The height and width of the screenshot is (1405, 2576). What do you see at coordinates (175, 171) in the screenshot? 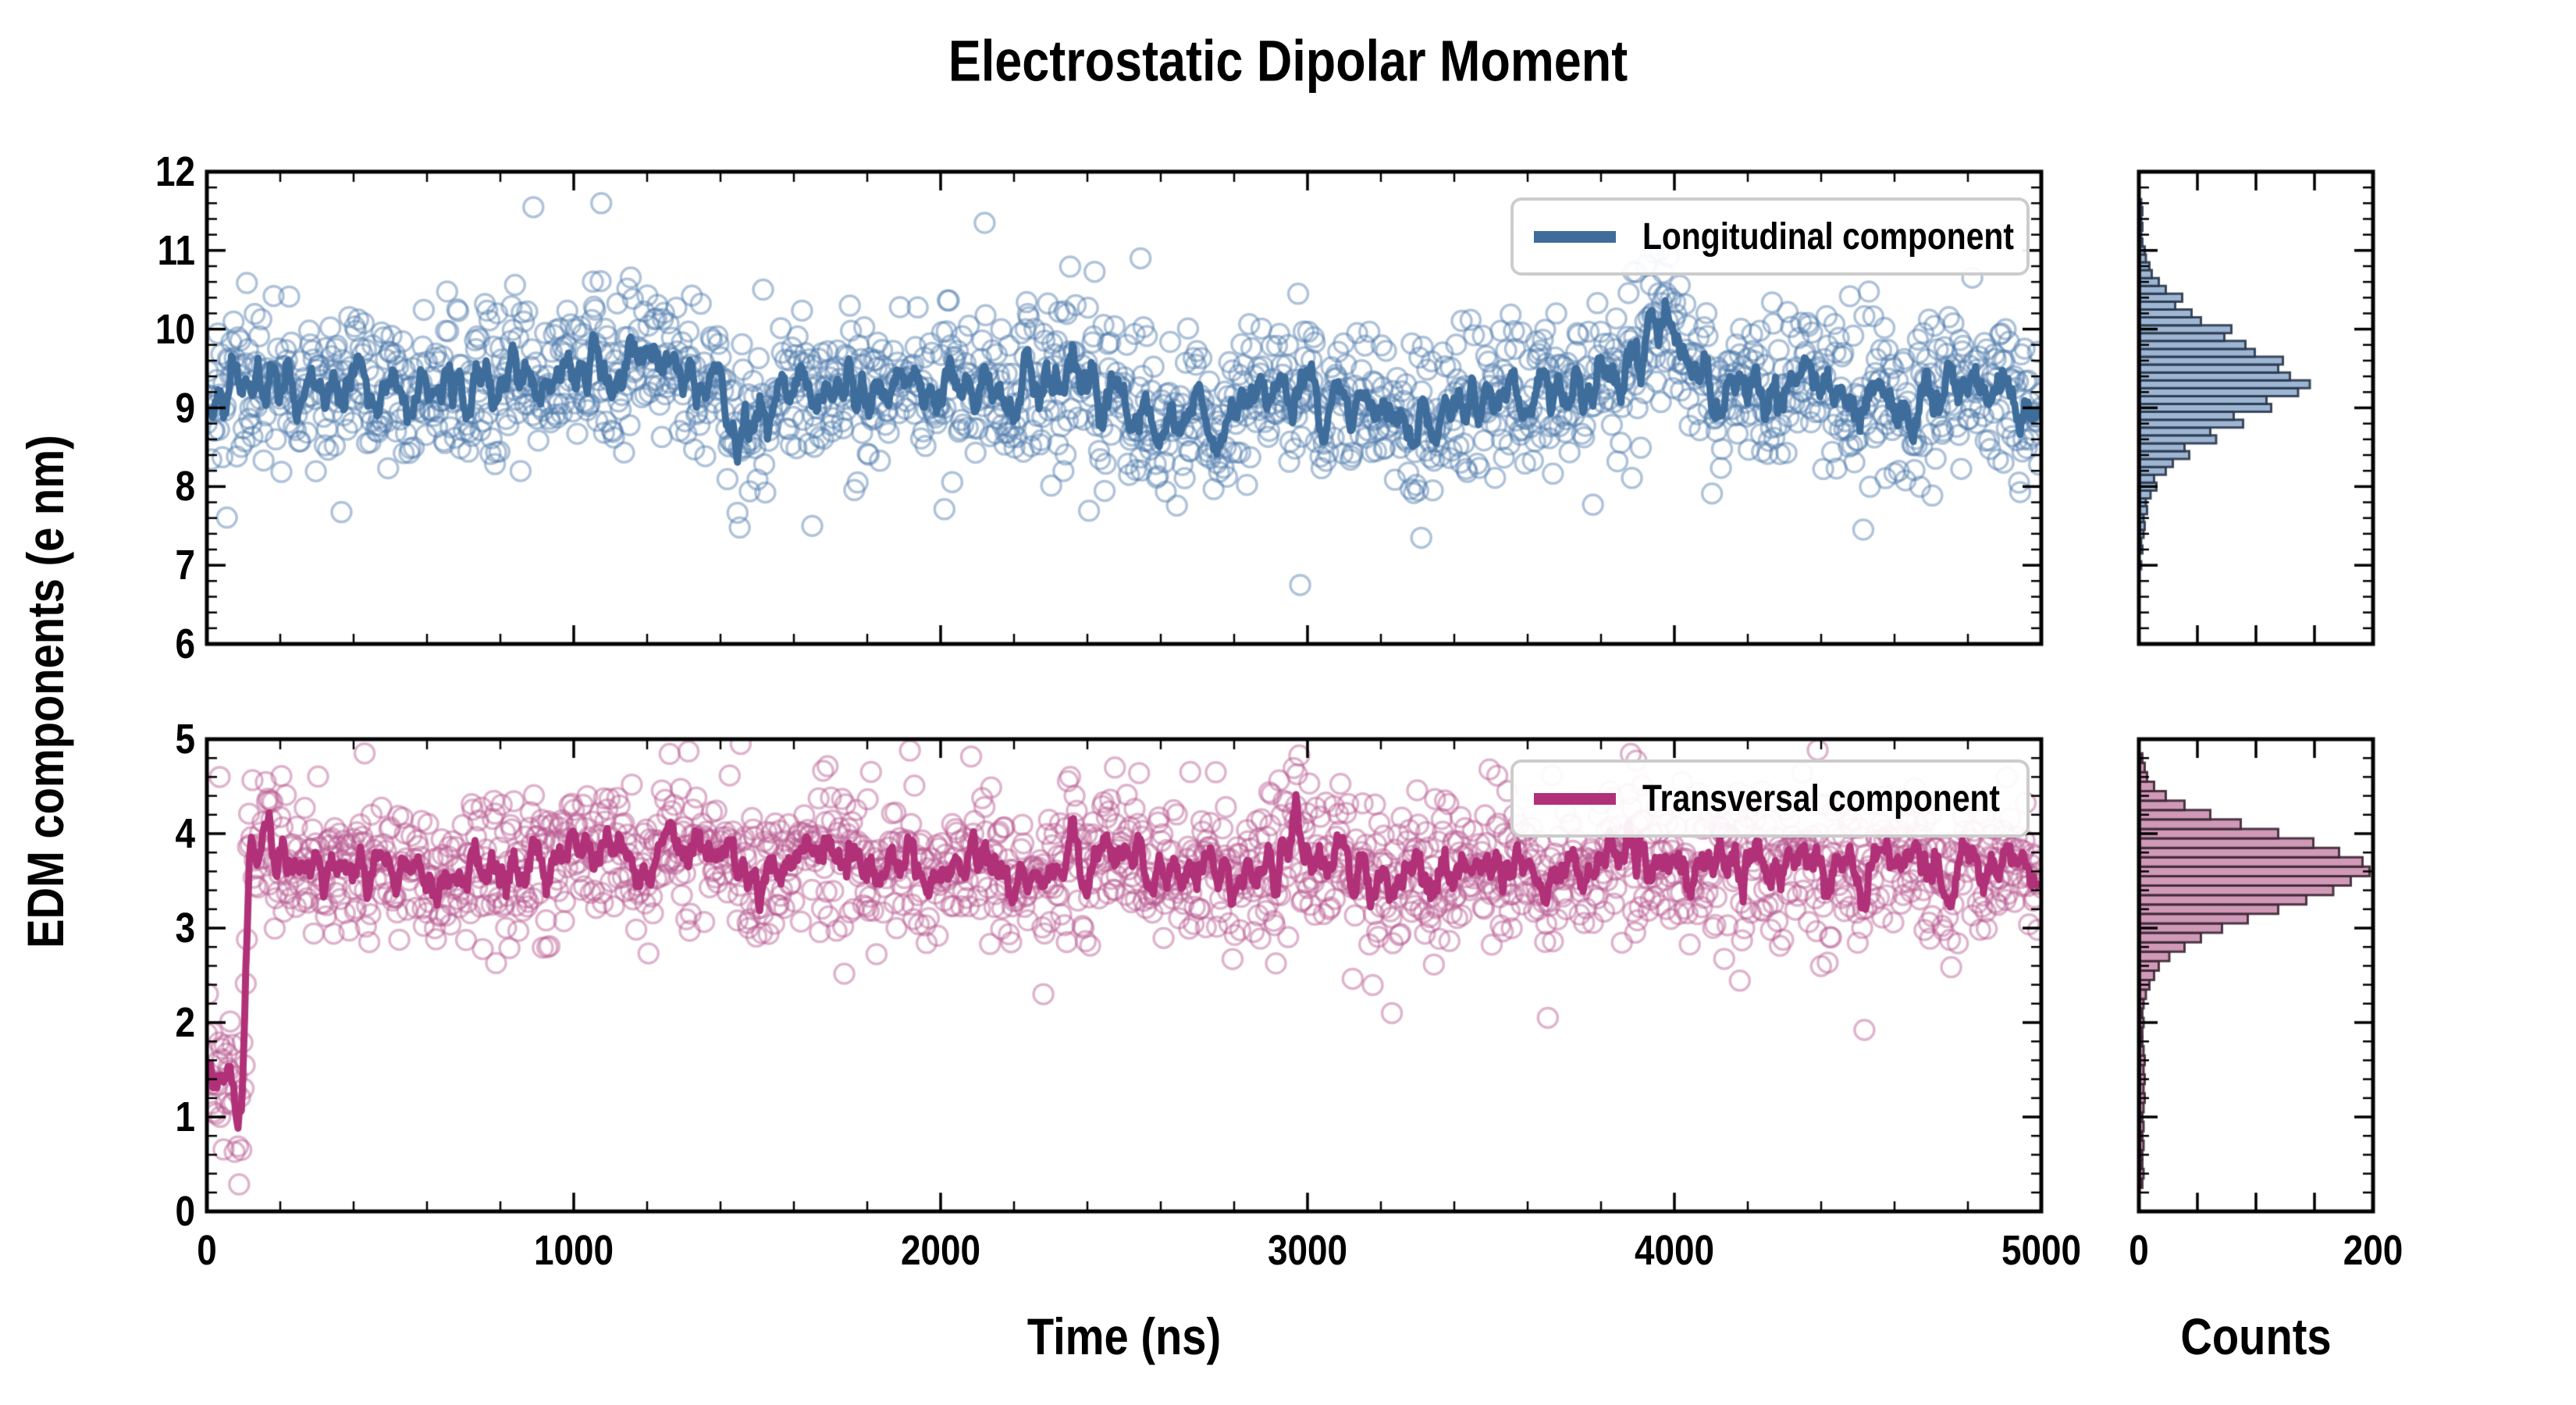
I see `y-tick-label: 12` at bounding box center [175, 171].